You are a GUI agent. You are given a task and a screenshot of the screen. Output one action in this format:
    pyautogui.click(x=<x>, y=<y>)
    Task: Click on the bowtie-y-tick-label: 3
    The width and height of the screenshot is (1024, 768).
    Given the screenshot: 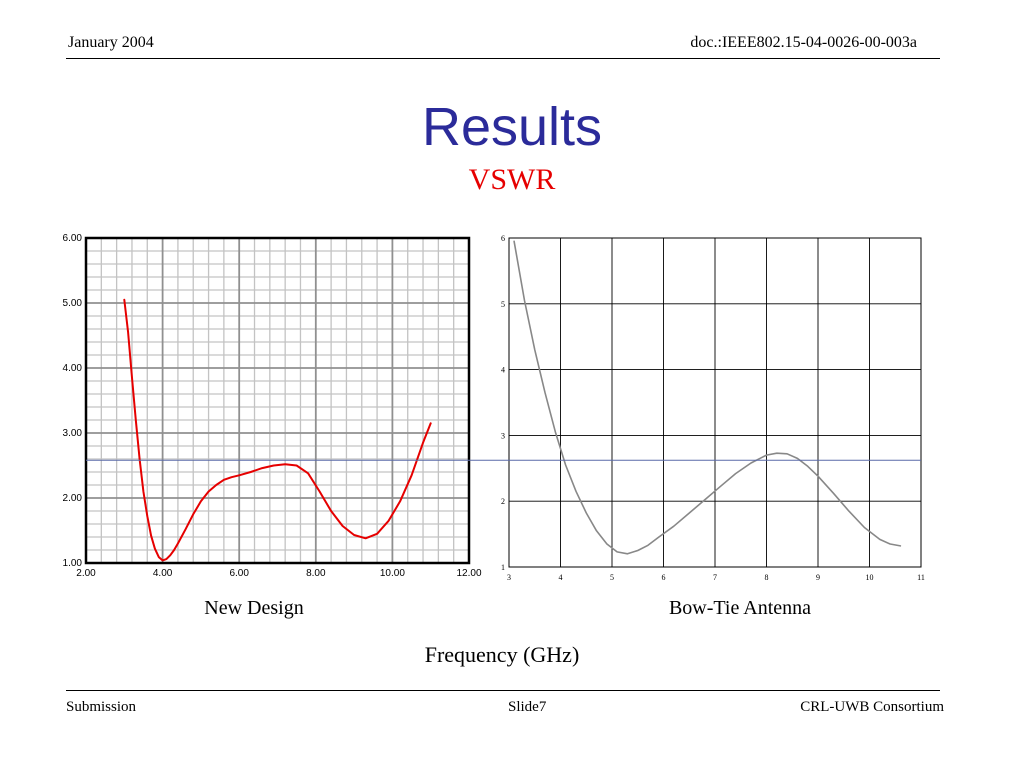 What is the action you would take?
    pyautogui.click(x=503, y=435)
    